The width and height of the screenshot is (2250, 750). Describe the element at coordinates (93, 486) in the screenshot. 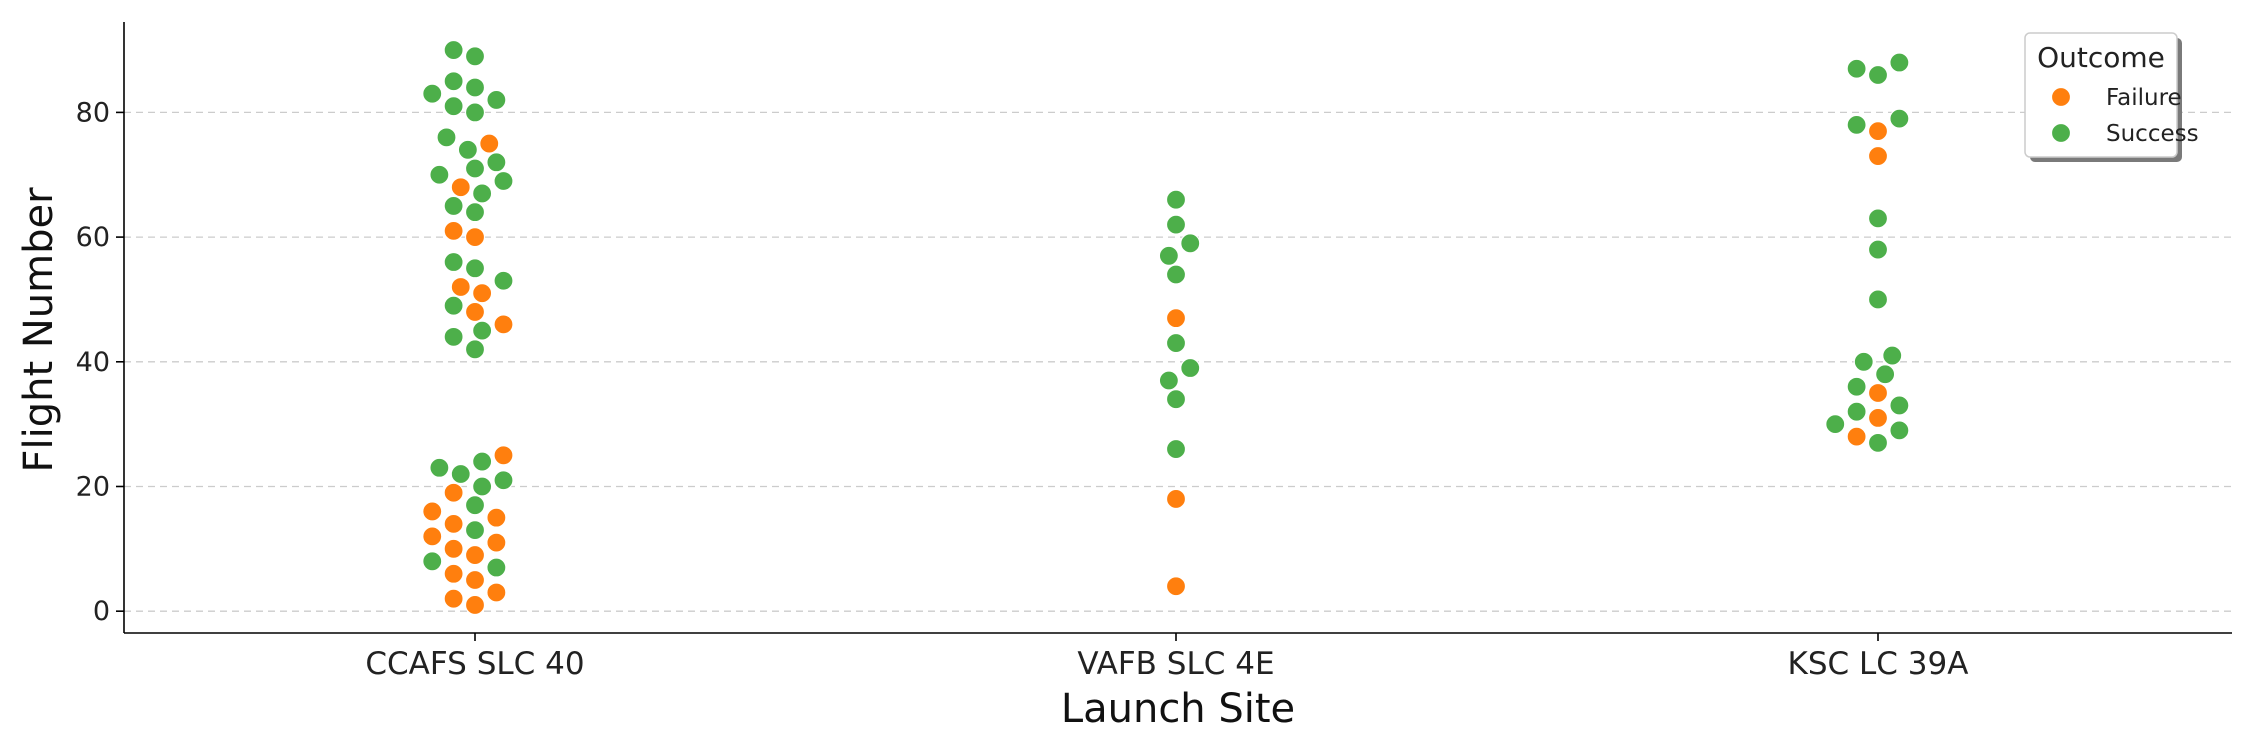

I see `y-tick-label: 20` at that location.